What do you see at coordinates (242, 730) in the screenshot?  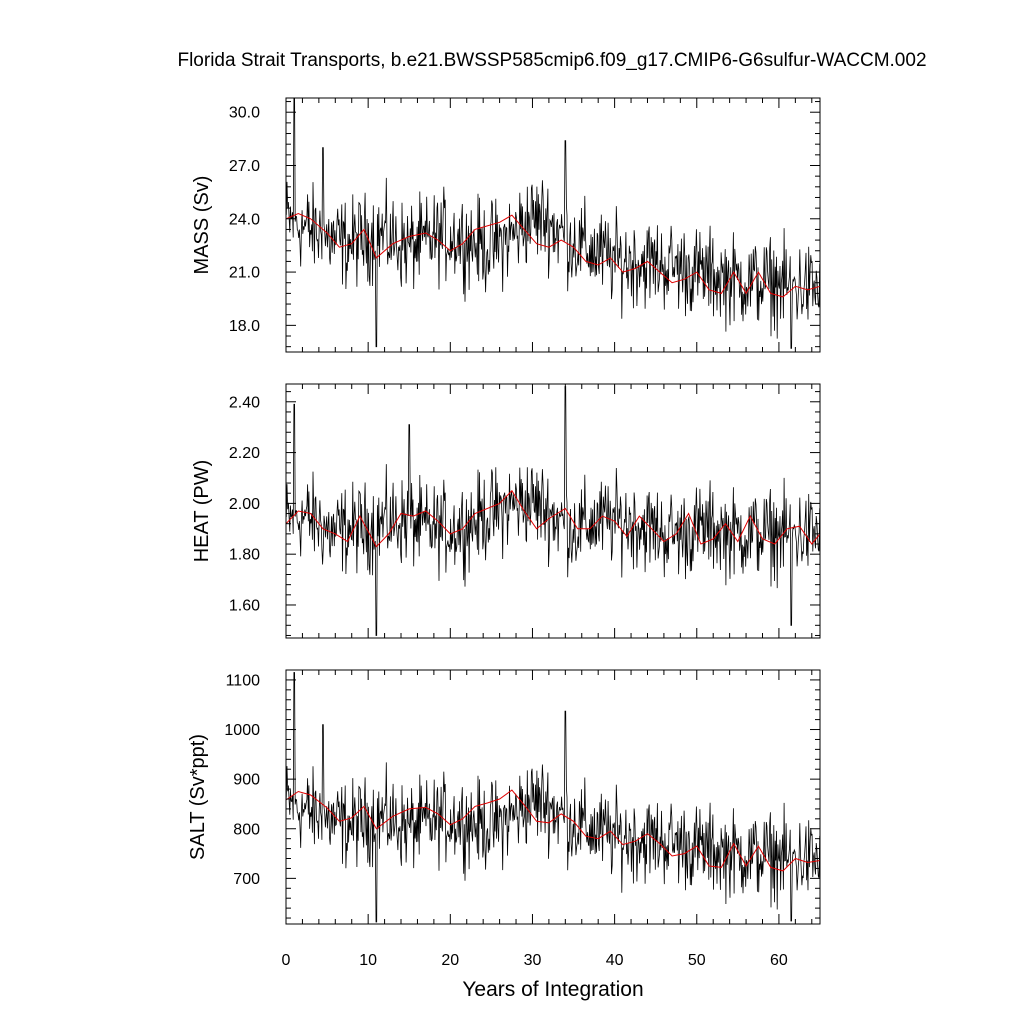 I see `salt-y-tick-label: 1000` at bounding box center [242, 730].